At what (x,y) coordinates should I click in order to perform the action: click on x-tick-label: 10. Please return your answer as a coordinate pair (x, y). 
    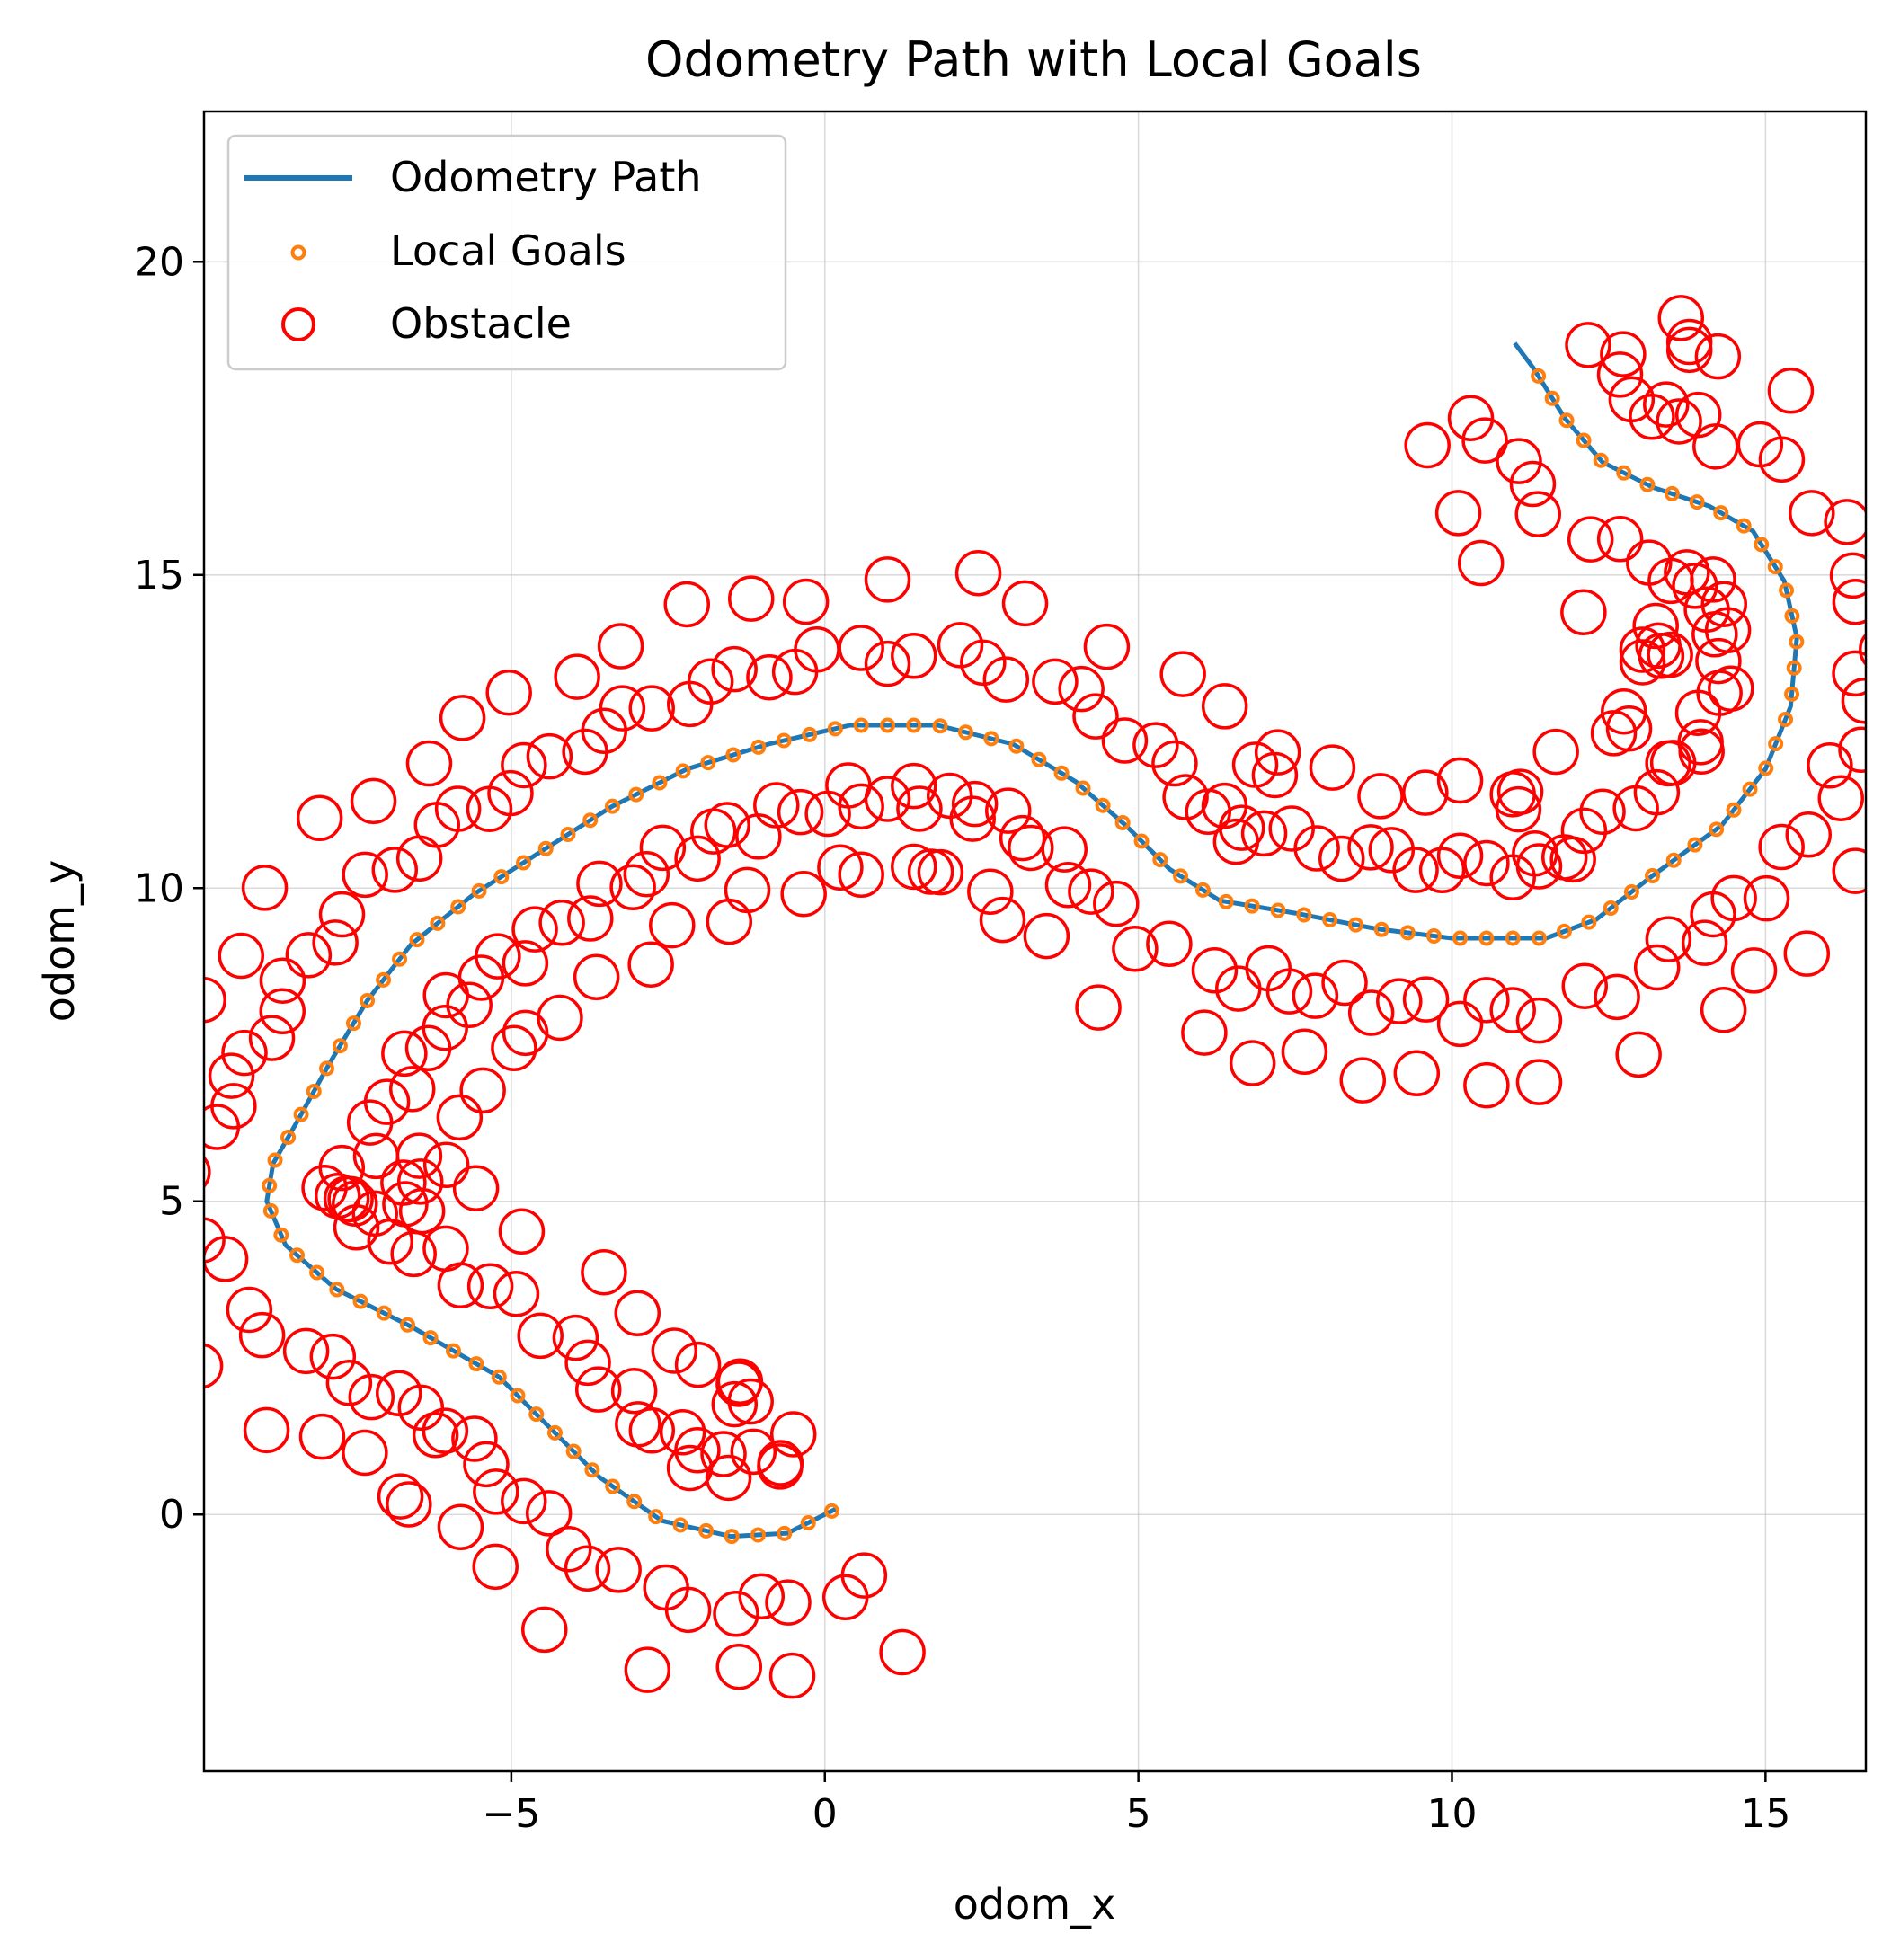
    Looking at the image, I should click on (1451, 1814).